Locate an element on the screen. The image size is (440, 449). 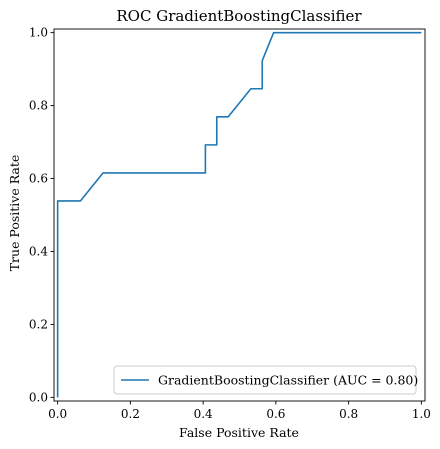
x-tick-label: 0.2 is located at coordinates (130, 414).